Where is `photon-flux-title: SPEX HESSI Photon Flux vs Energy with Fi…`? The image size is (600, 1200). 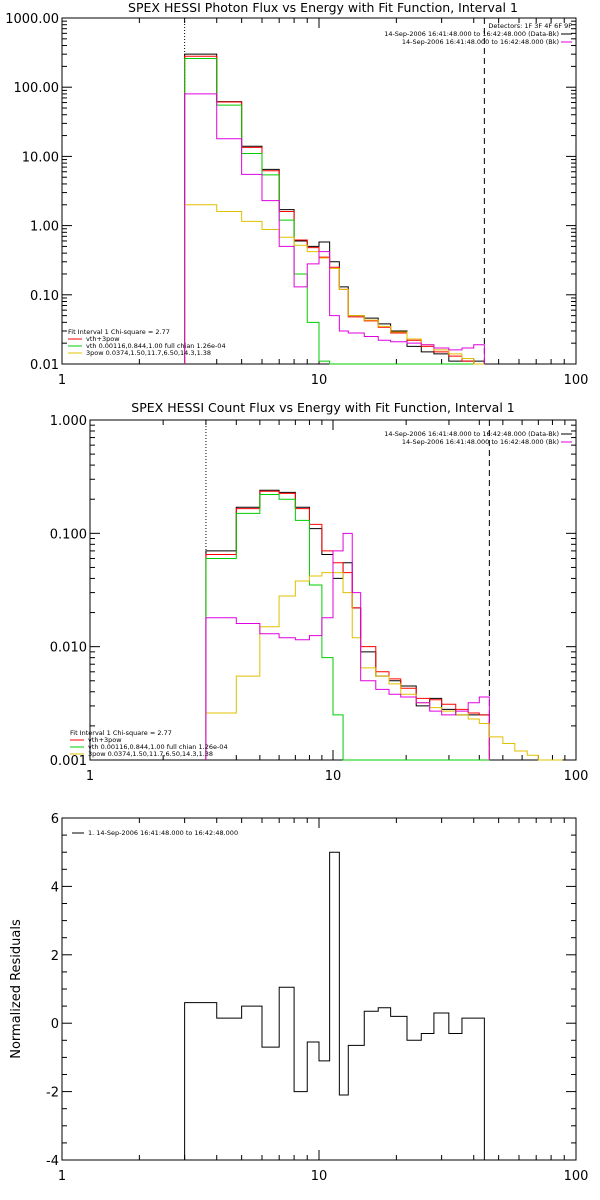 photon-flux-title: SPEX HESSI Photon Flux vs Energy with Fi… is located at coordinates (323, 7).